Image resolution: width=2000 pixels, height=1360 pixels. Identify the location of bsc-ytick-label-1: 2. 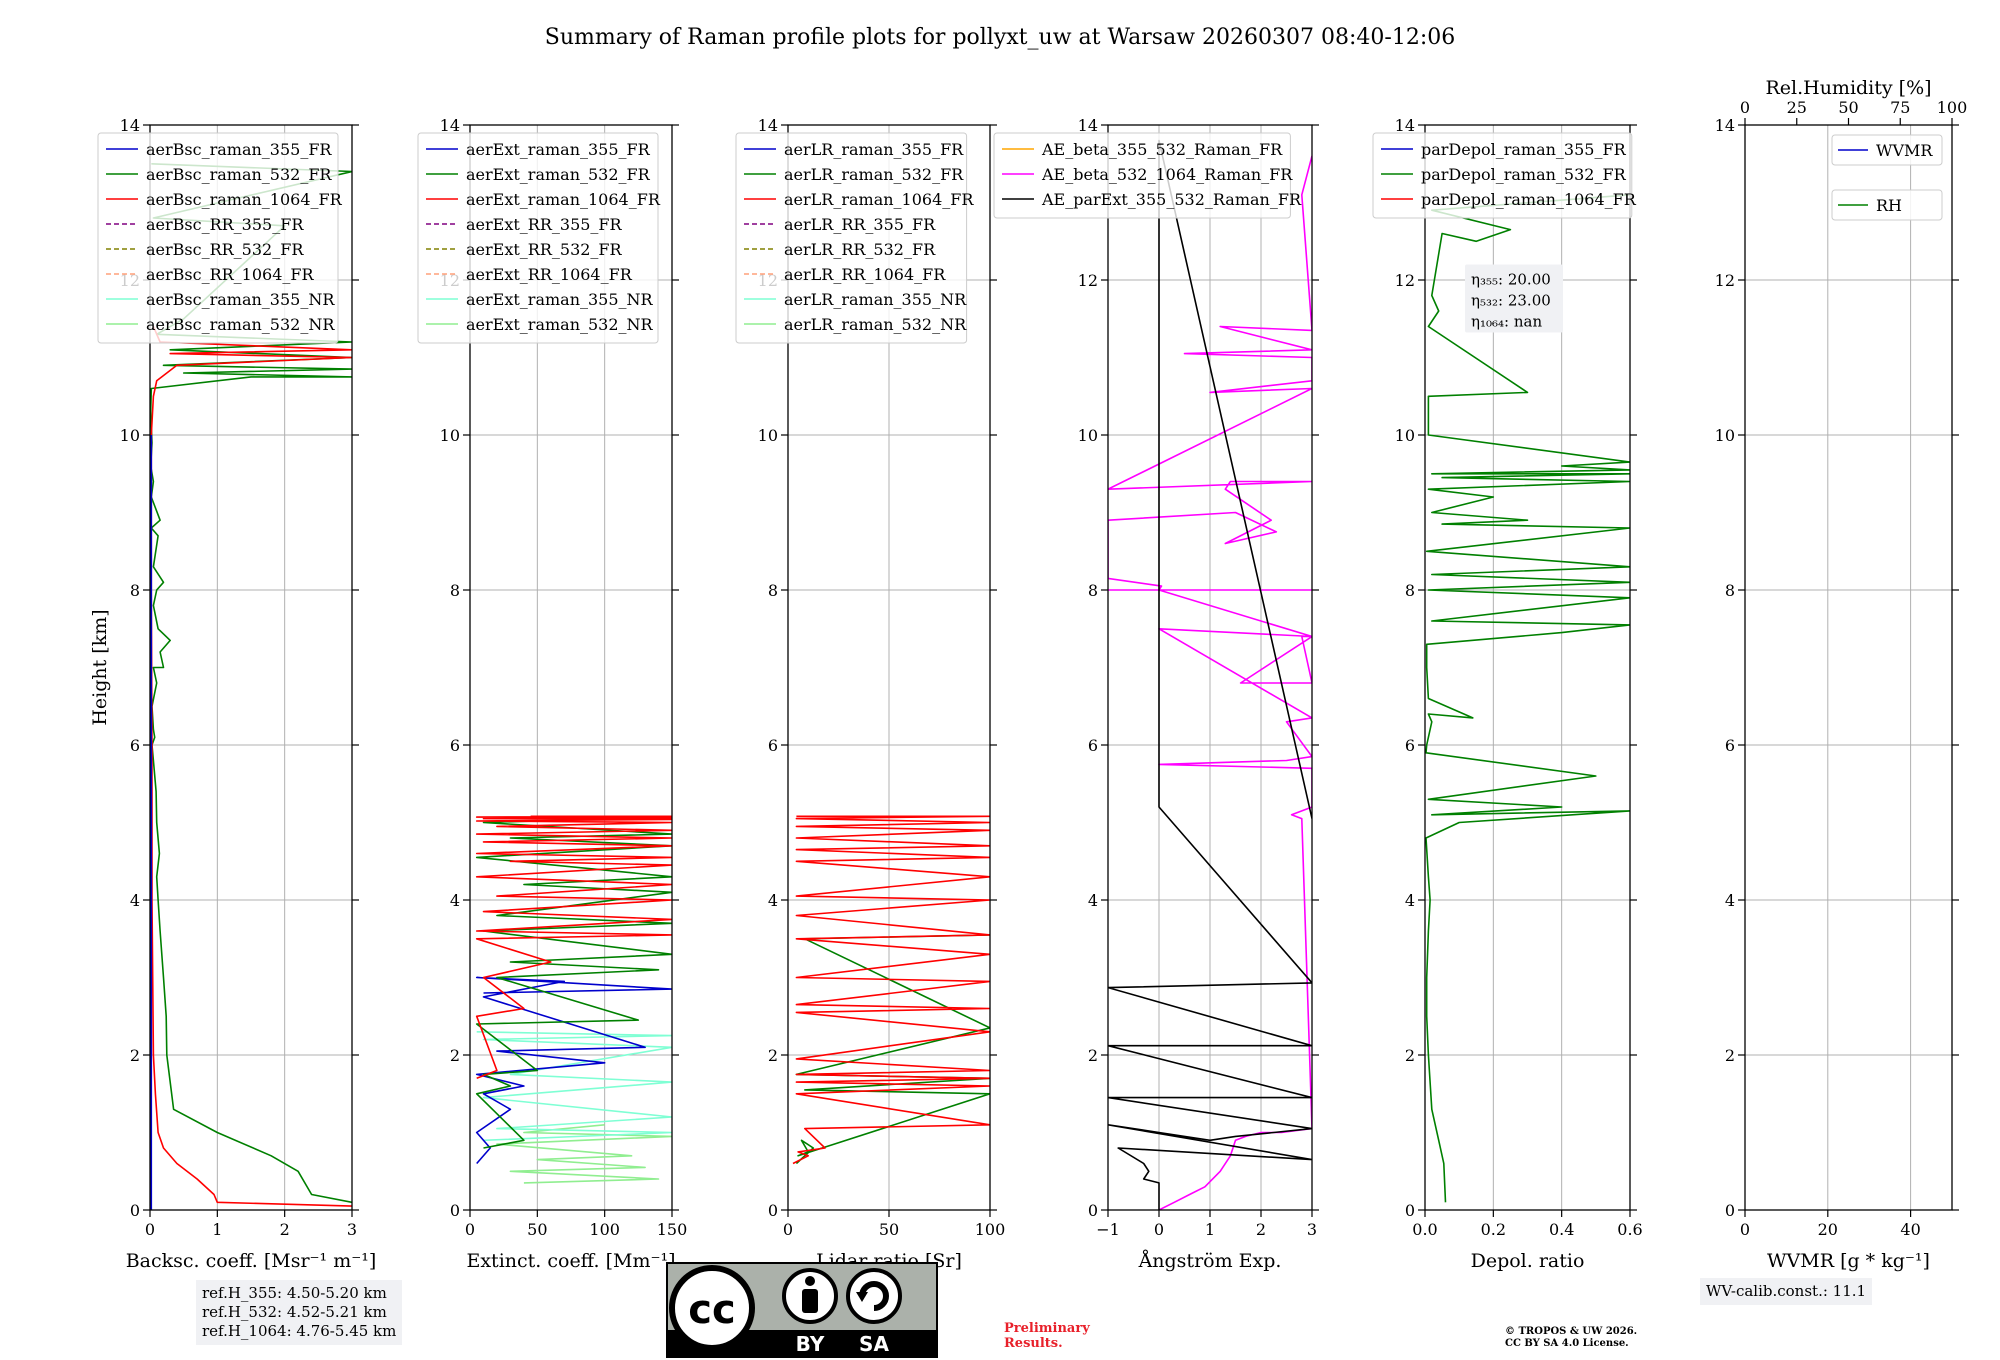
(135, 1055).